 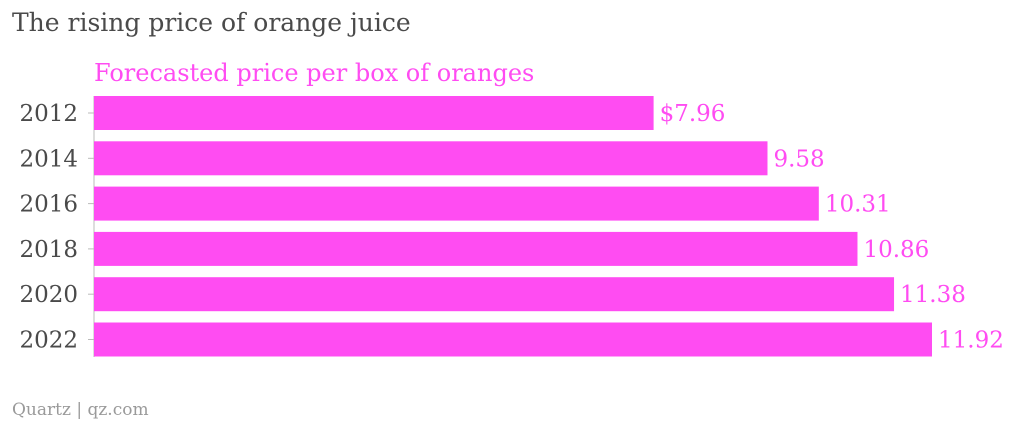 What do you see at coordinates (48, 114) in the screenshot?
I see `y-tick-label-2012: 2012` at bounding box center [48, 114].